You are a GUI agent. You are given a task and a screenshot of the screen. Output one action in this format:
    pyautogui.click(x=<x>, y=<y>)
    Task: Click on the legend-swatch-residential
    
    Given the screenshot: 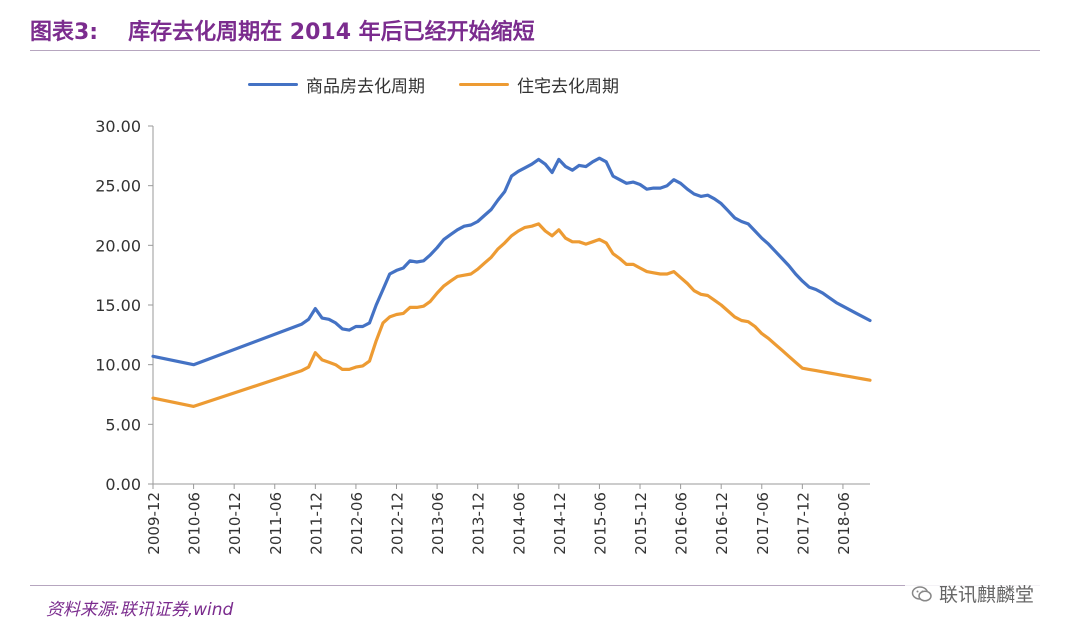 What is the action you would take?
    pyautogui.click(x=484, y=84)
    